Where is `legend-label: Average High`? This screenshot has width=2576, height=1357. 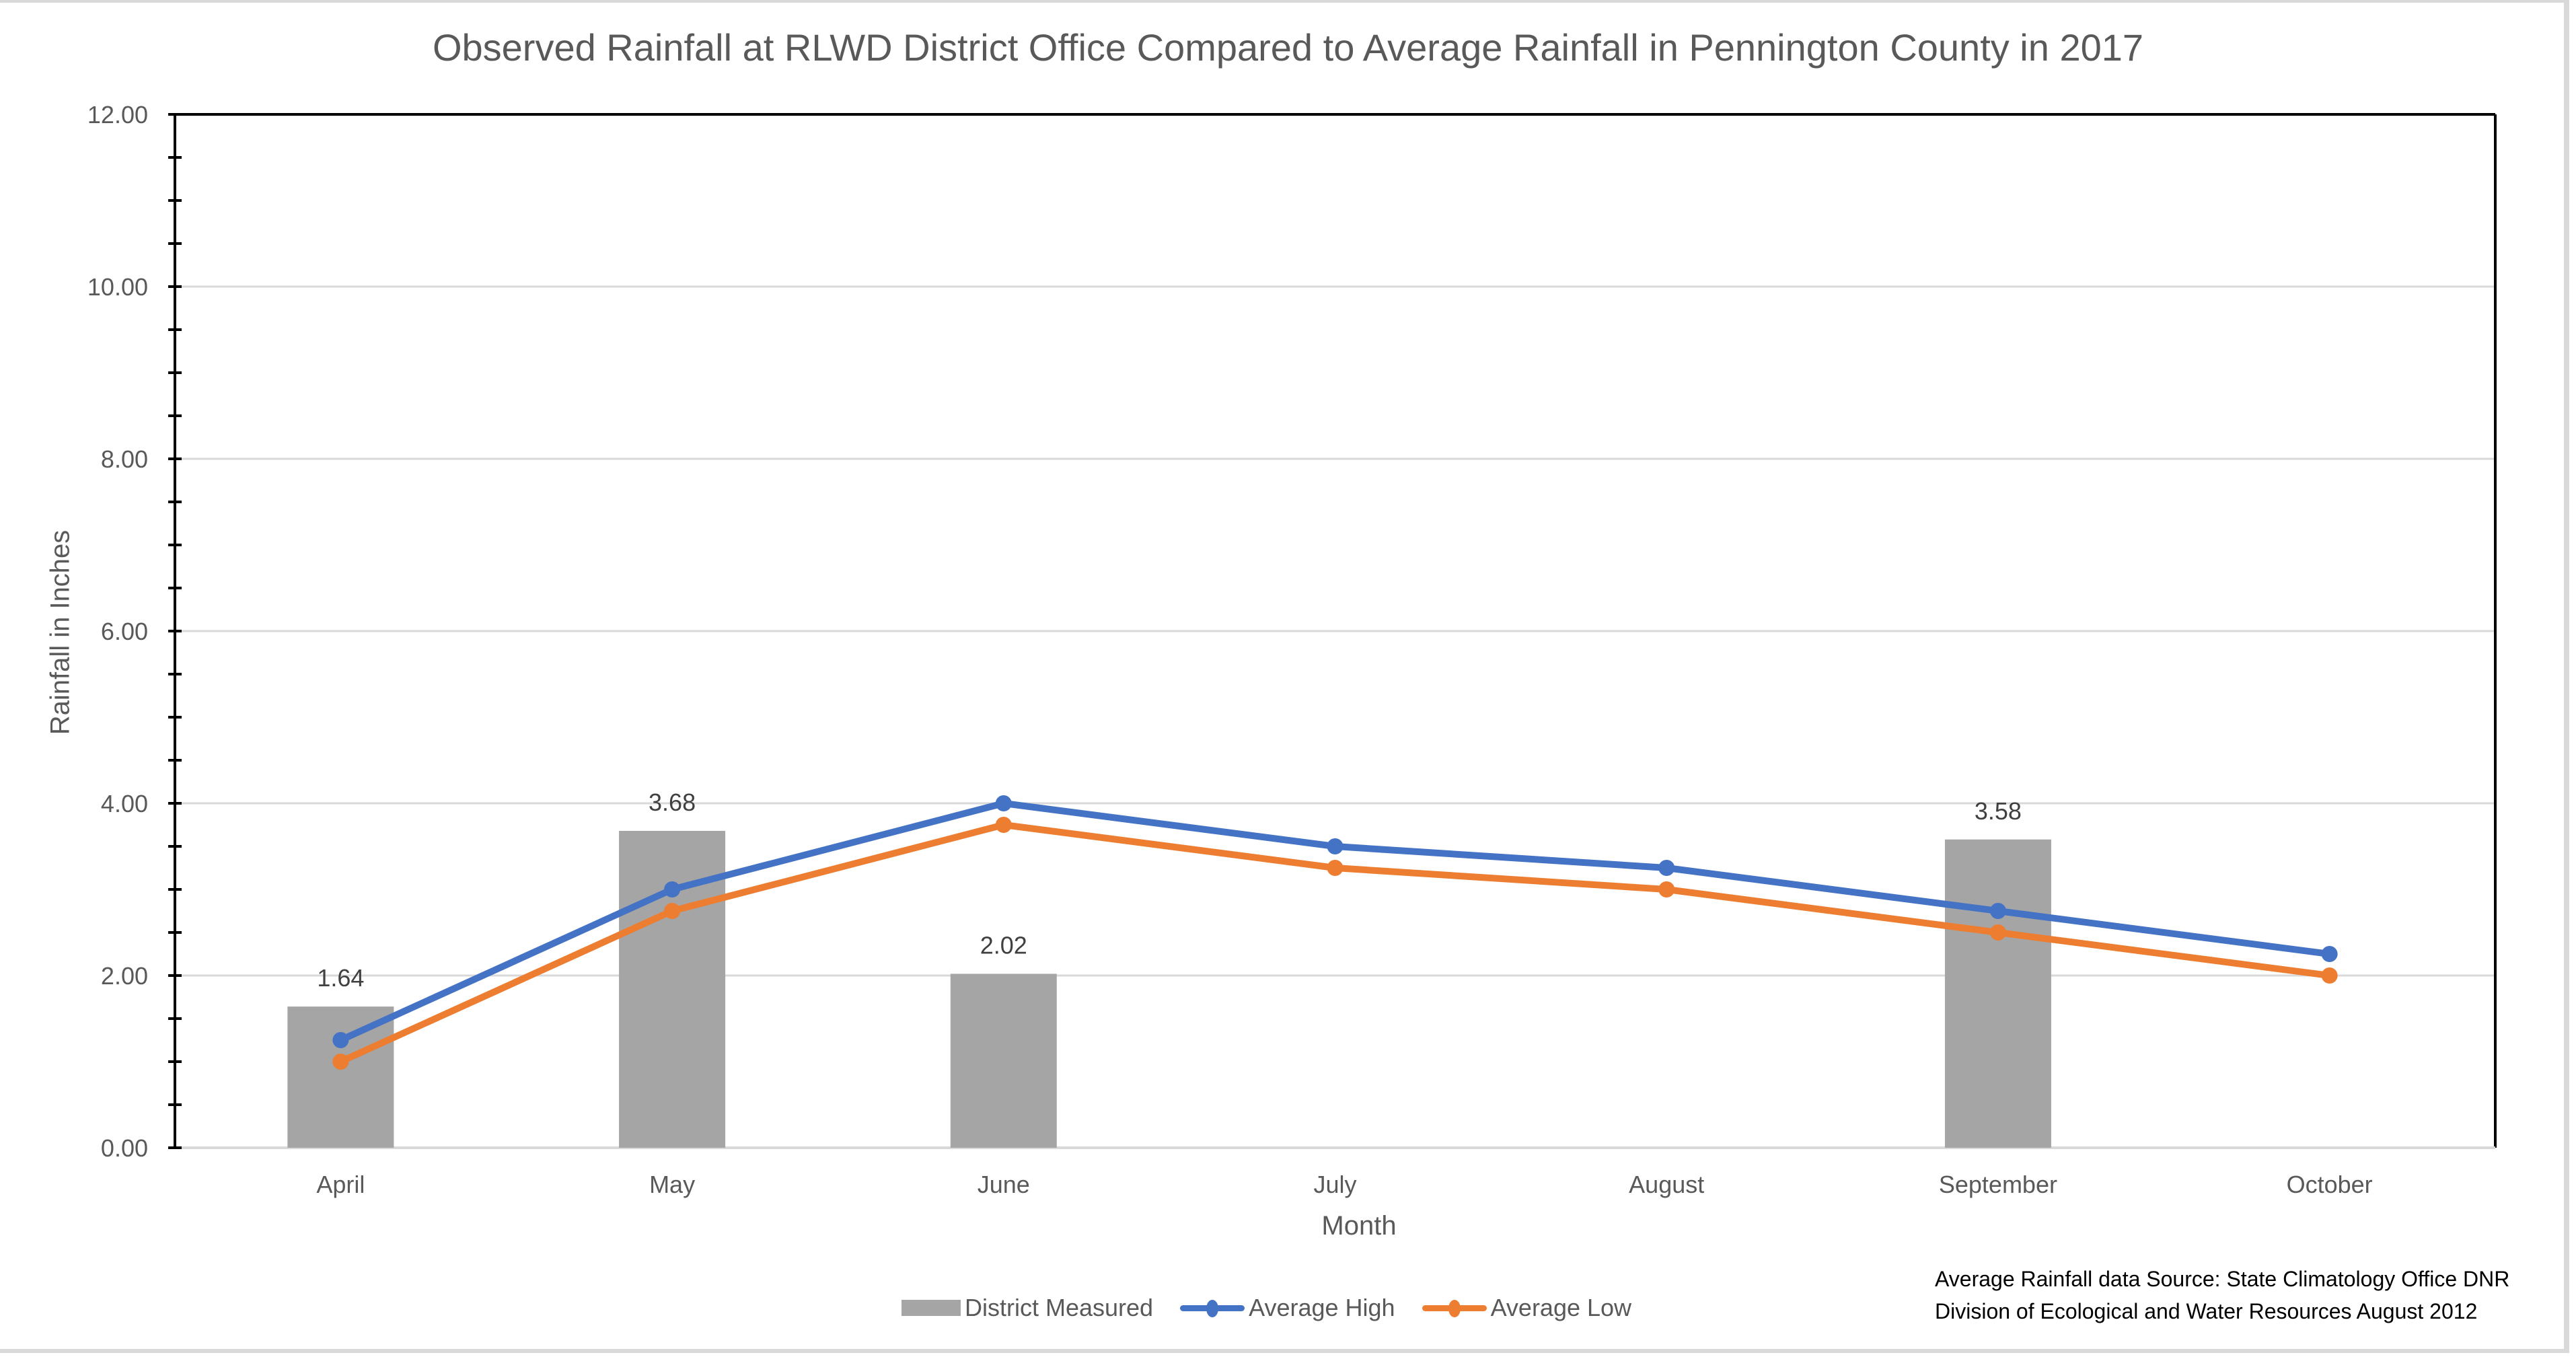 legend-label: Average High is located at coordinates (1322, 1308).